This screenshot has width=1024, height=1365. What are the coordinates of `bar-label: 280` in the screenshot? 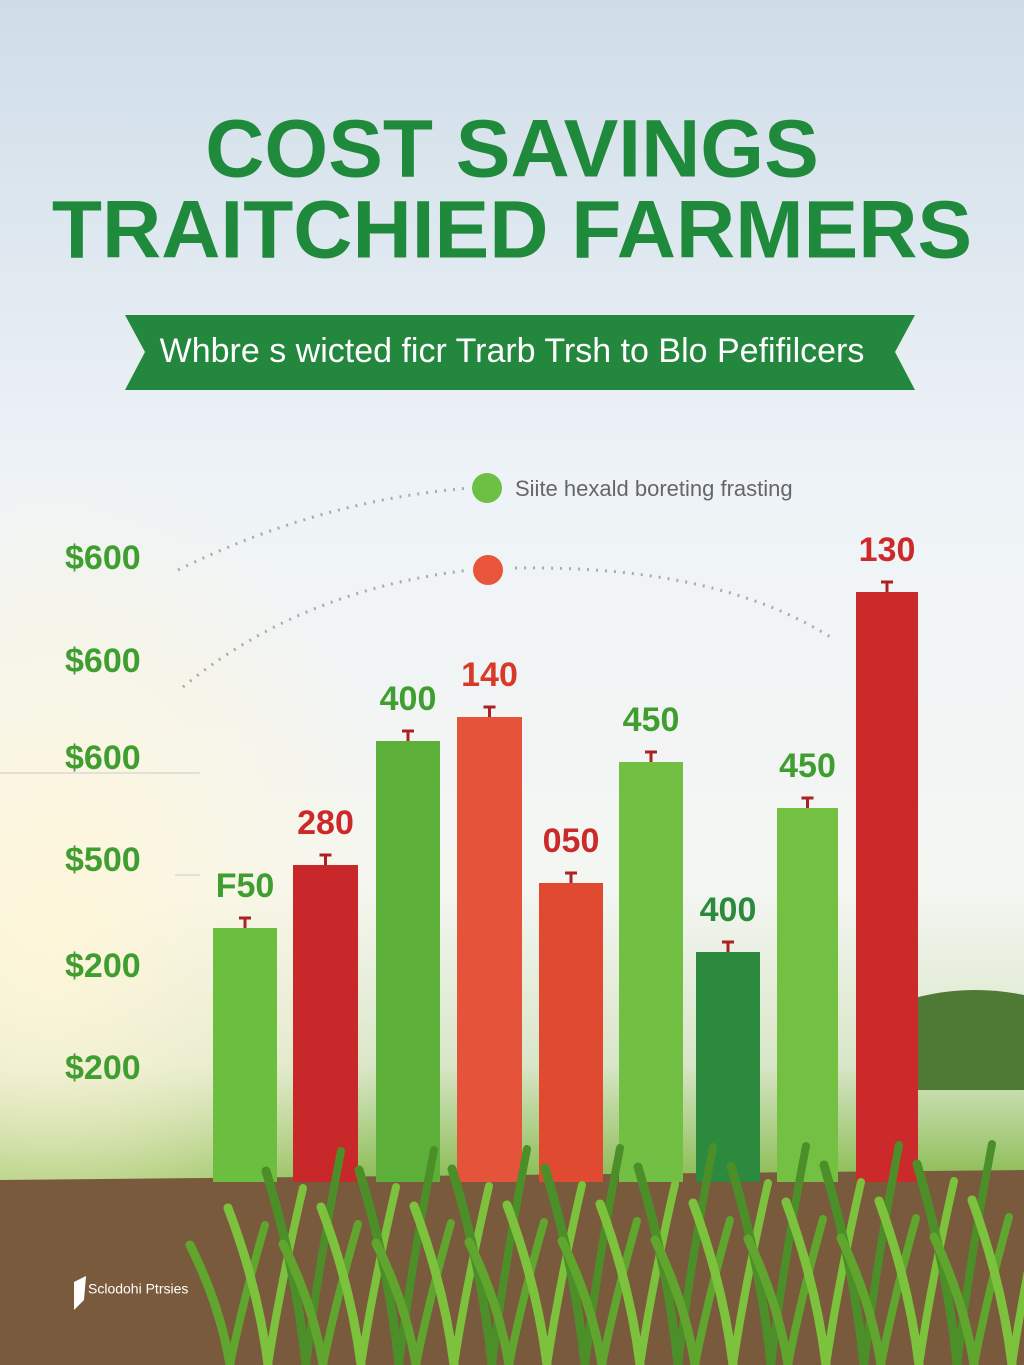 It's located at (325, 823).